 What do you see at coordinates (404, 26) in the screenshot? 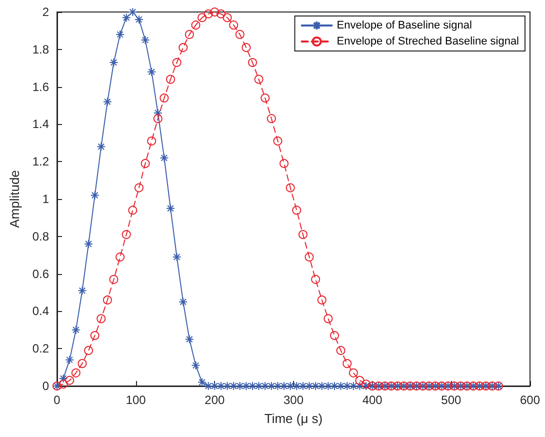
I see `legend-label: Envelope of Baseline signal` at bounding box center [404, 26].